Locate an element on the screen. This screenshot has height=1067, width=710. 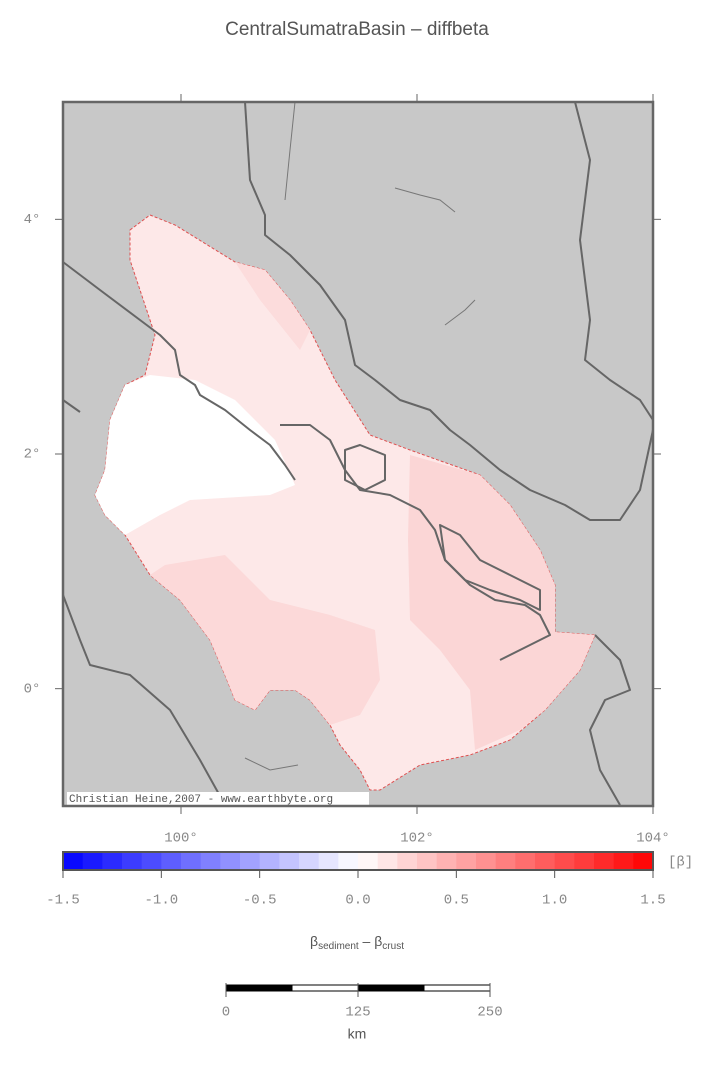
scale-tick-label: 0 is located at coordinates (226, 1013).